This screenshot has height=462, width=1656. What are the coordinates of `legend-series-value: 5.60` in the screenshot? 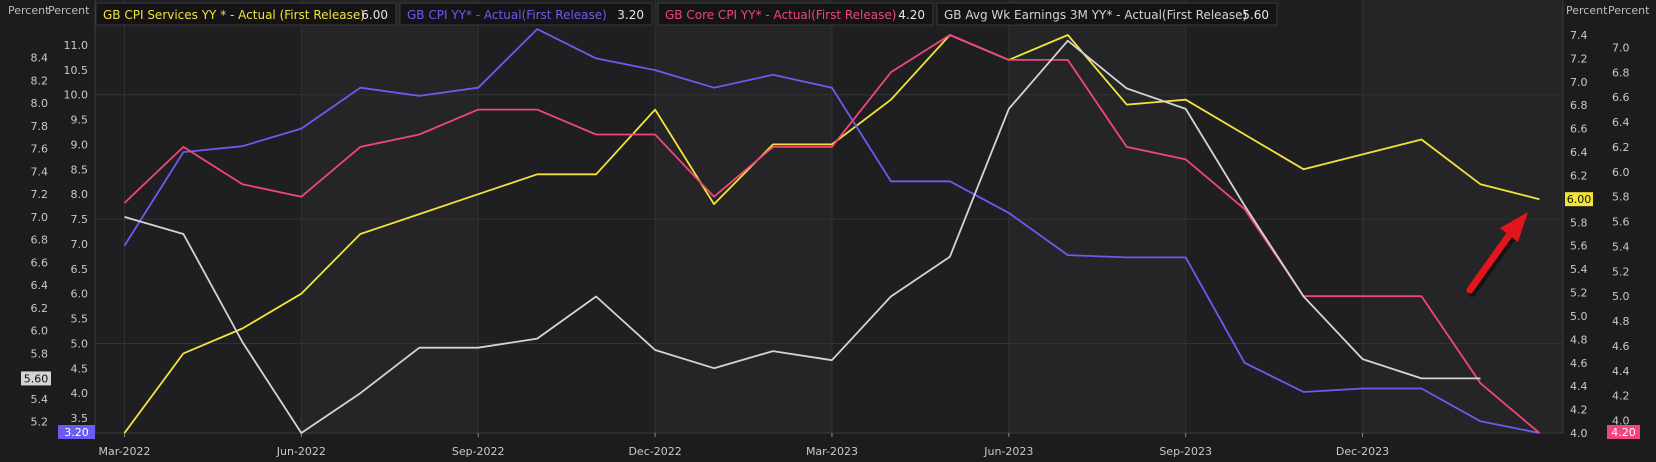 It's located at (1255, 15).